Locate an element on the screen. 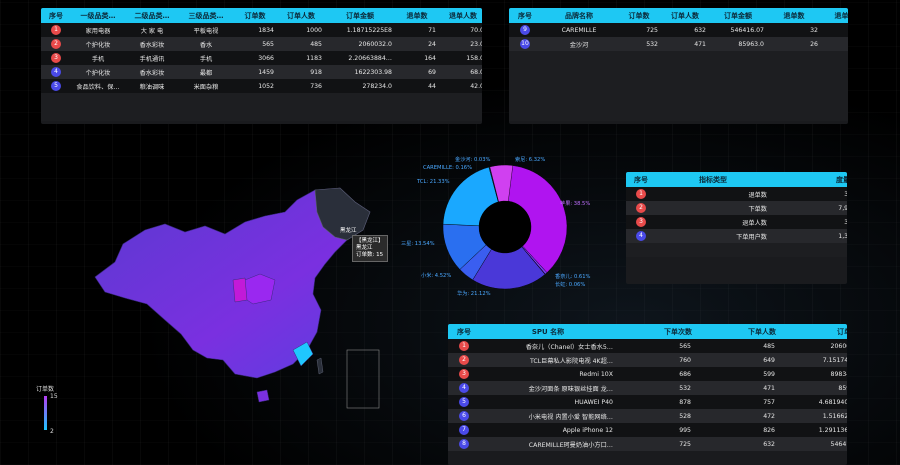 This screenshot has height=465, width=900. table-cell: 995 is located at coordinates (655, 430).